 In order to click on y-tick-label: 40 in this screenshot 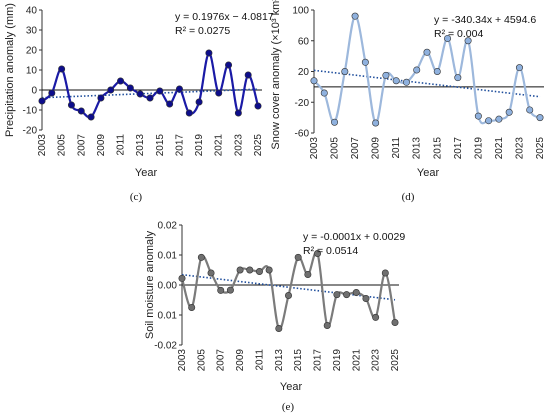, I will do `click(32, 11)`.